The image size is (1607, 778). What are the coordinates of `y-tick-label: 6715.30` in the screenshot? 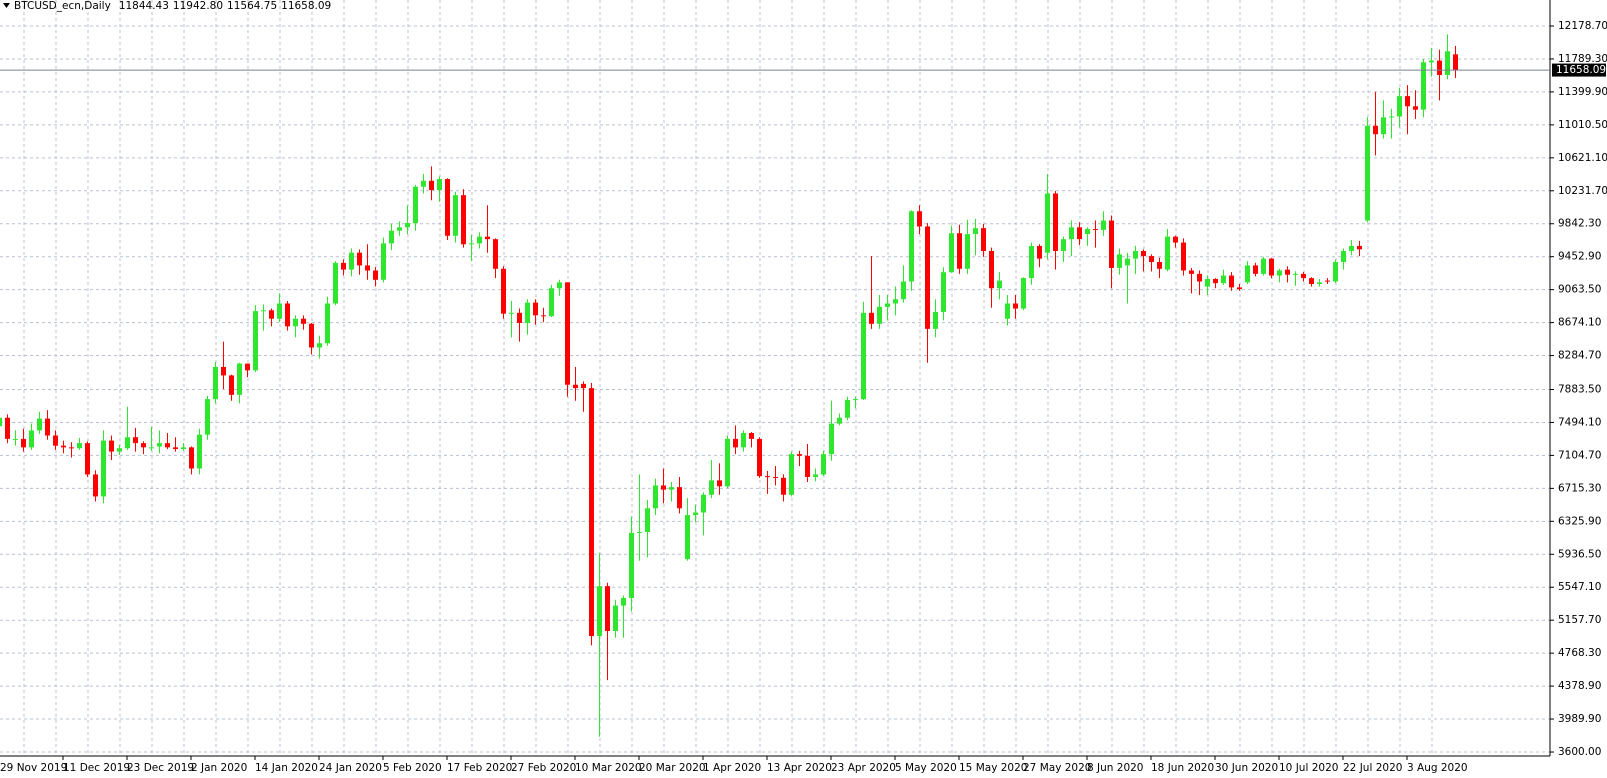 It's located at (1579, 488).